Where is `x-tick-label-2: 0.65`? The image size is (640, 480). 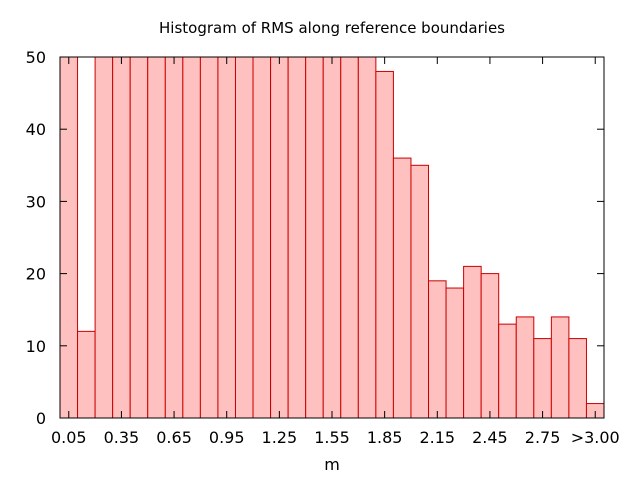
x-tick-label-2: 0.65 is located at coordinates (174, 437).